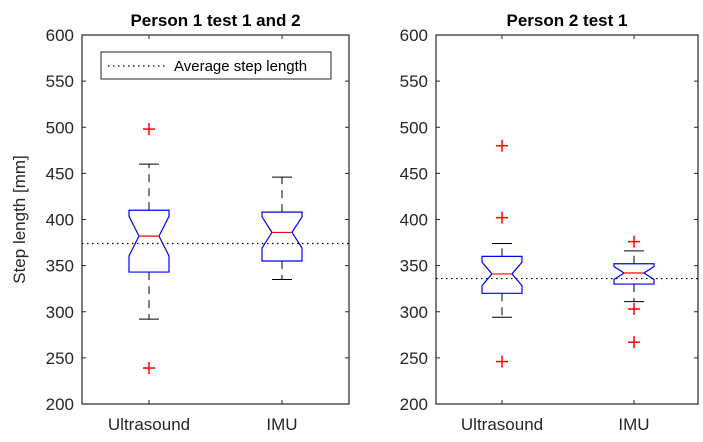 Image resolution: width=703 pixels, height=442 pixels. I want to click on legend: Average step length, so click(216, 65).